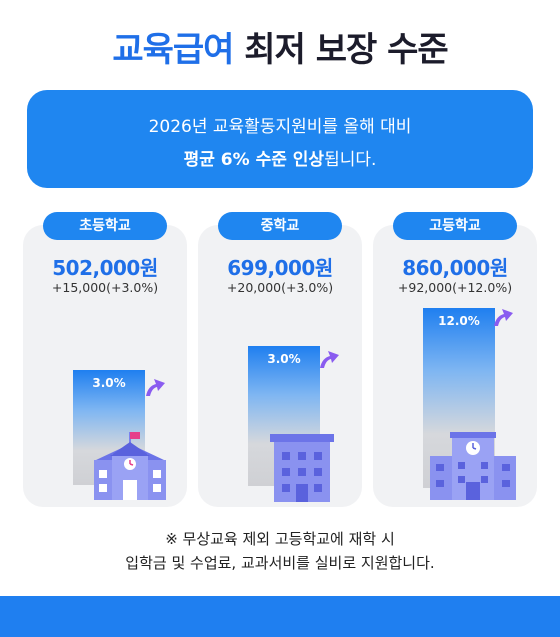  Describe the element at coordinates (280, 268) in the screenshot. I see `amount-middle: 699,000원` at that location.